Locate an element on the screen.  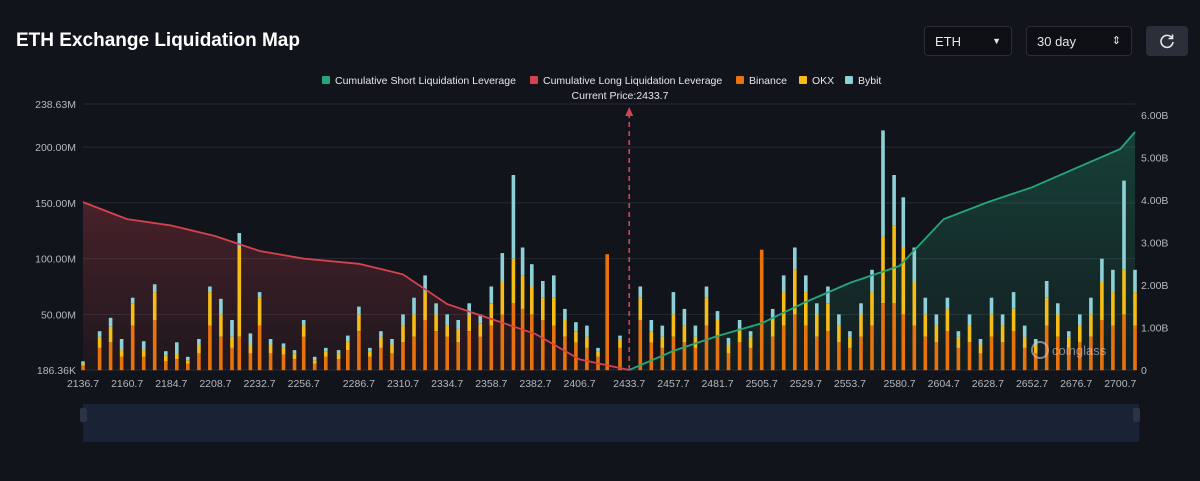
asset-select: ETH ▼ is located at coordinates (968, 41).